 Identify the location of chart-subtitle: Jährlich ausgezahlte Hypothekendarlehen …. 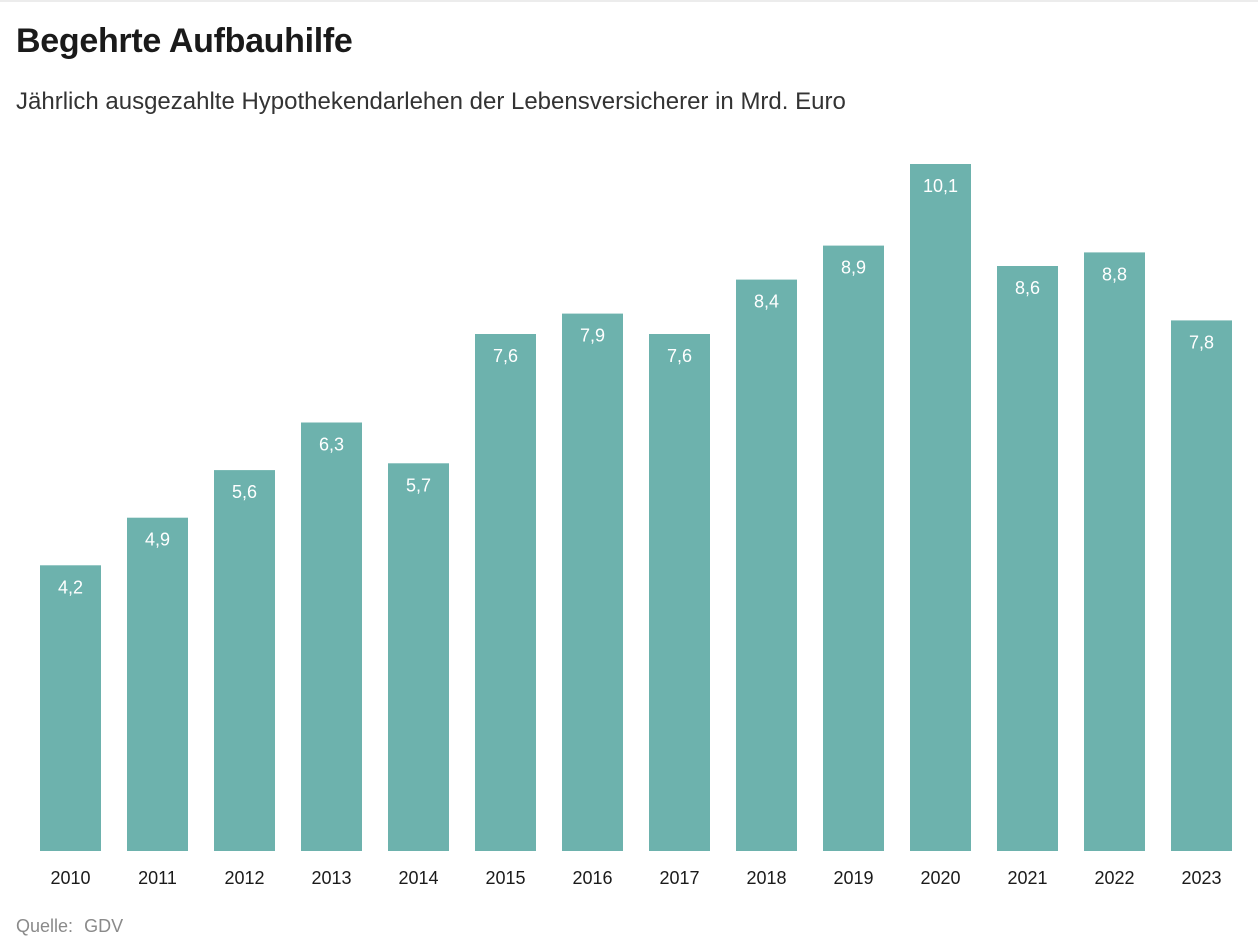
(431, 101).